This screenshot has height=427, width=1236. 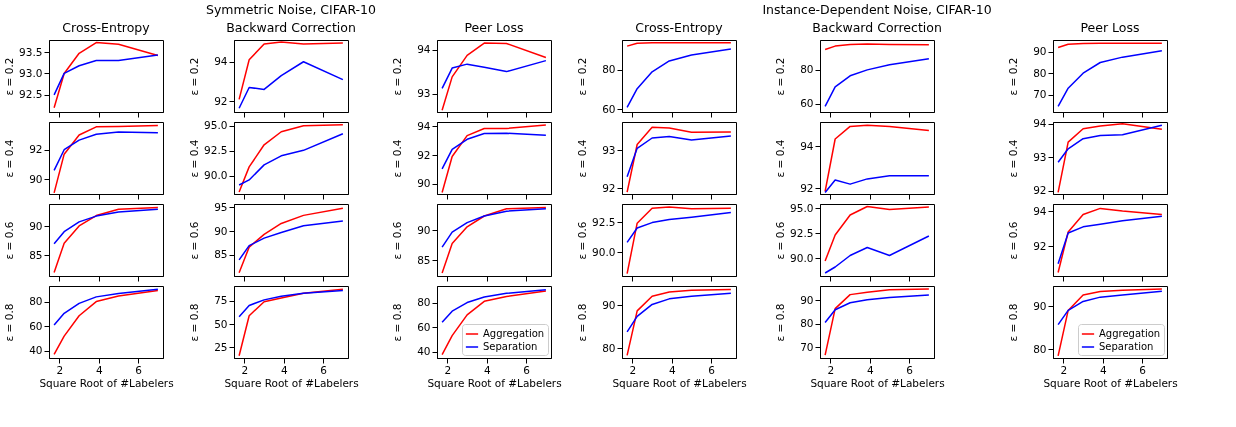 What do you see at coordinates (106, 27) in the screenshot?
I see `chart-title: Cross-Entropy` at bounding box center [106, 27].